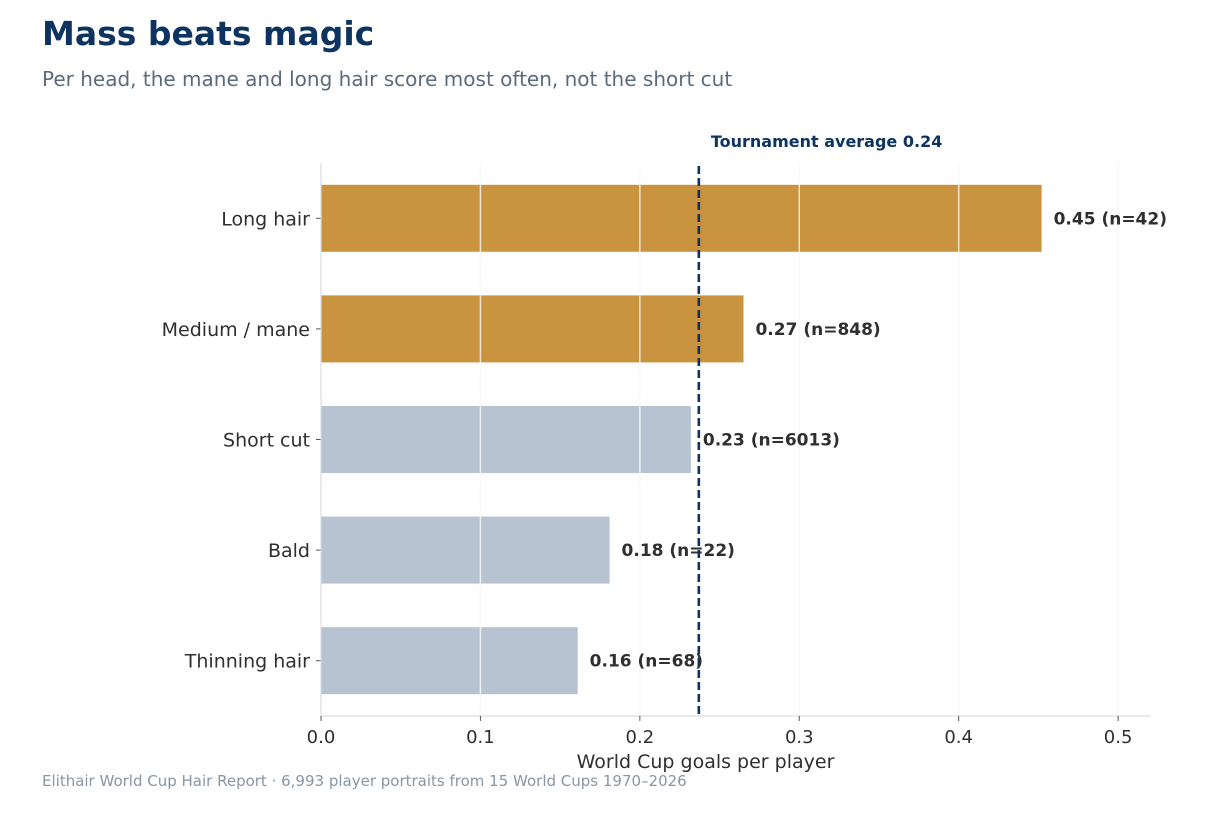 Image resolution: width=1210 pixels, height=814 pixels. What do you see at coordinates (646, 662) in the screenshot?
I see `value-label: 0.16 (n=68)` at bounding box center [646, 662].